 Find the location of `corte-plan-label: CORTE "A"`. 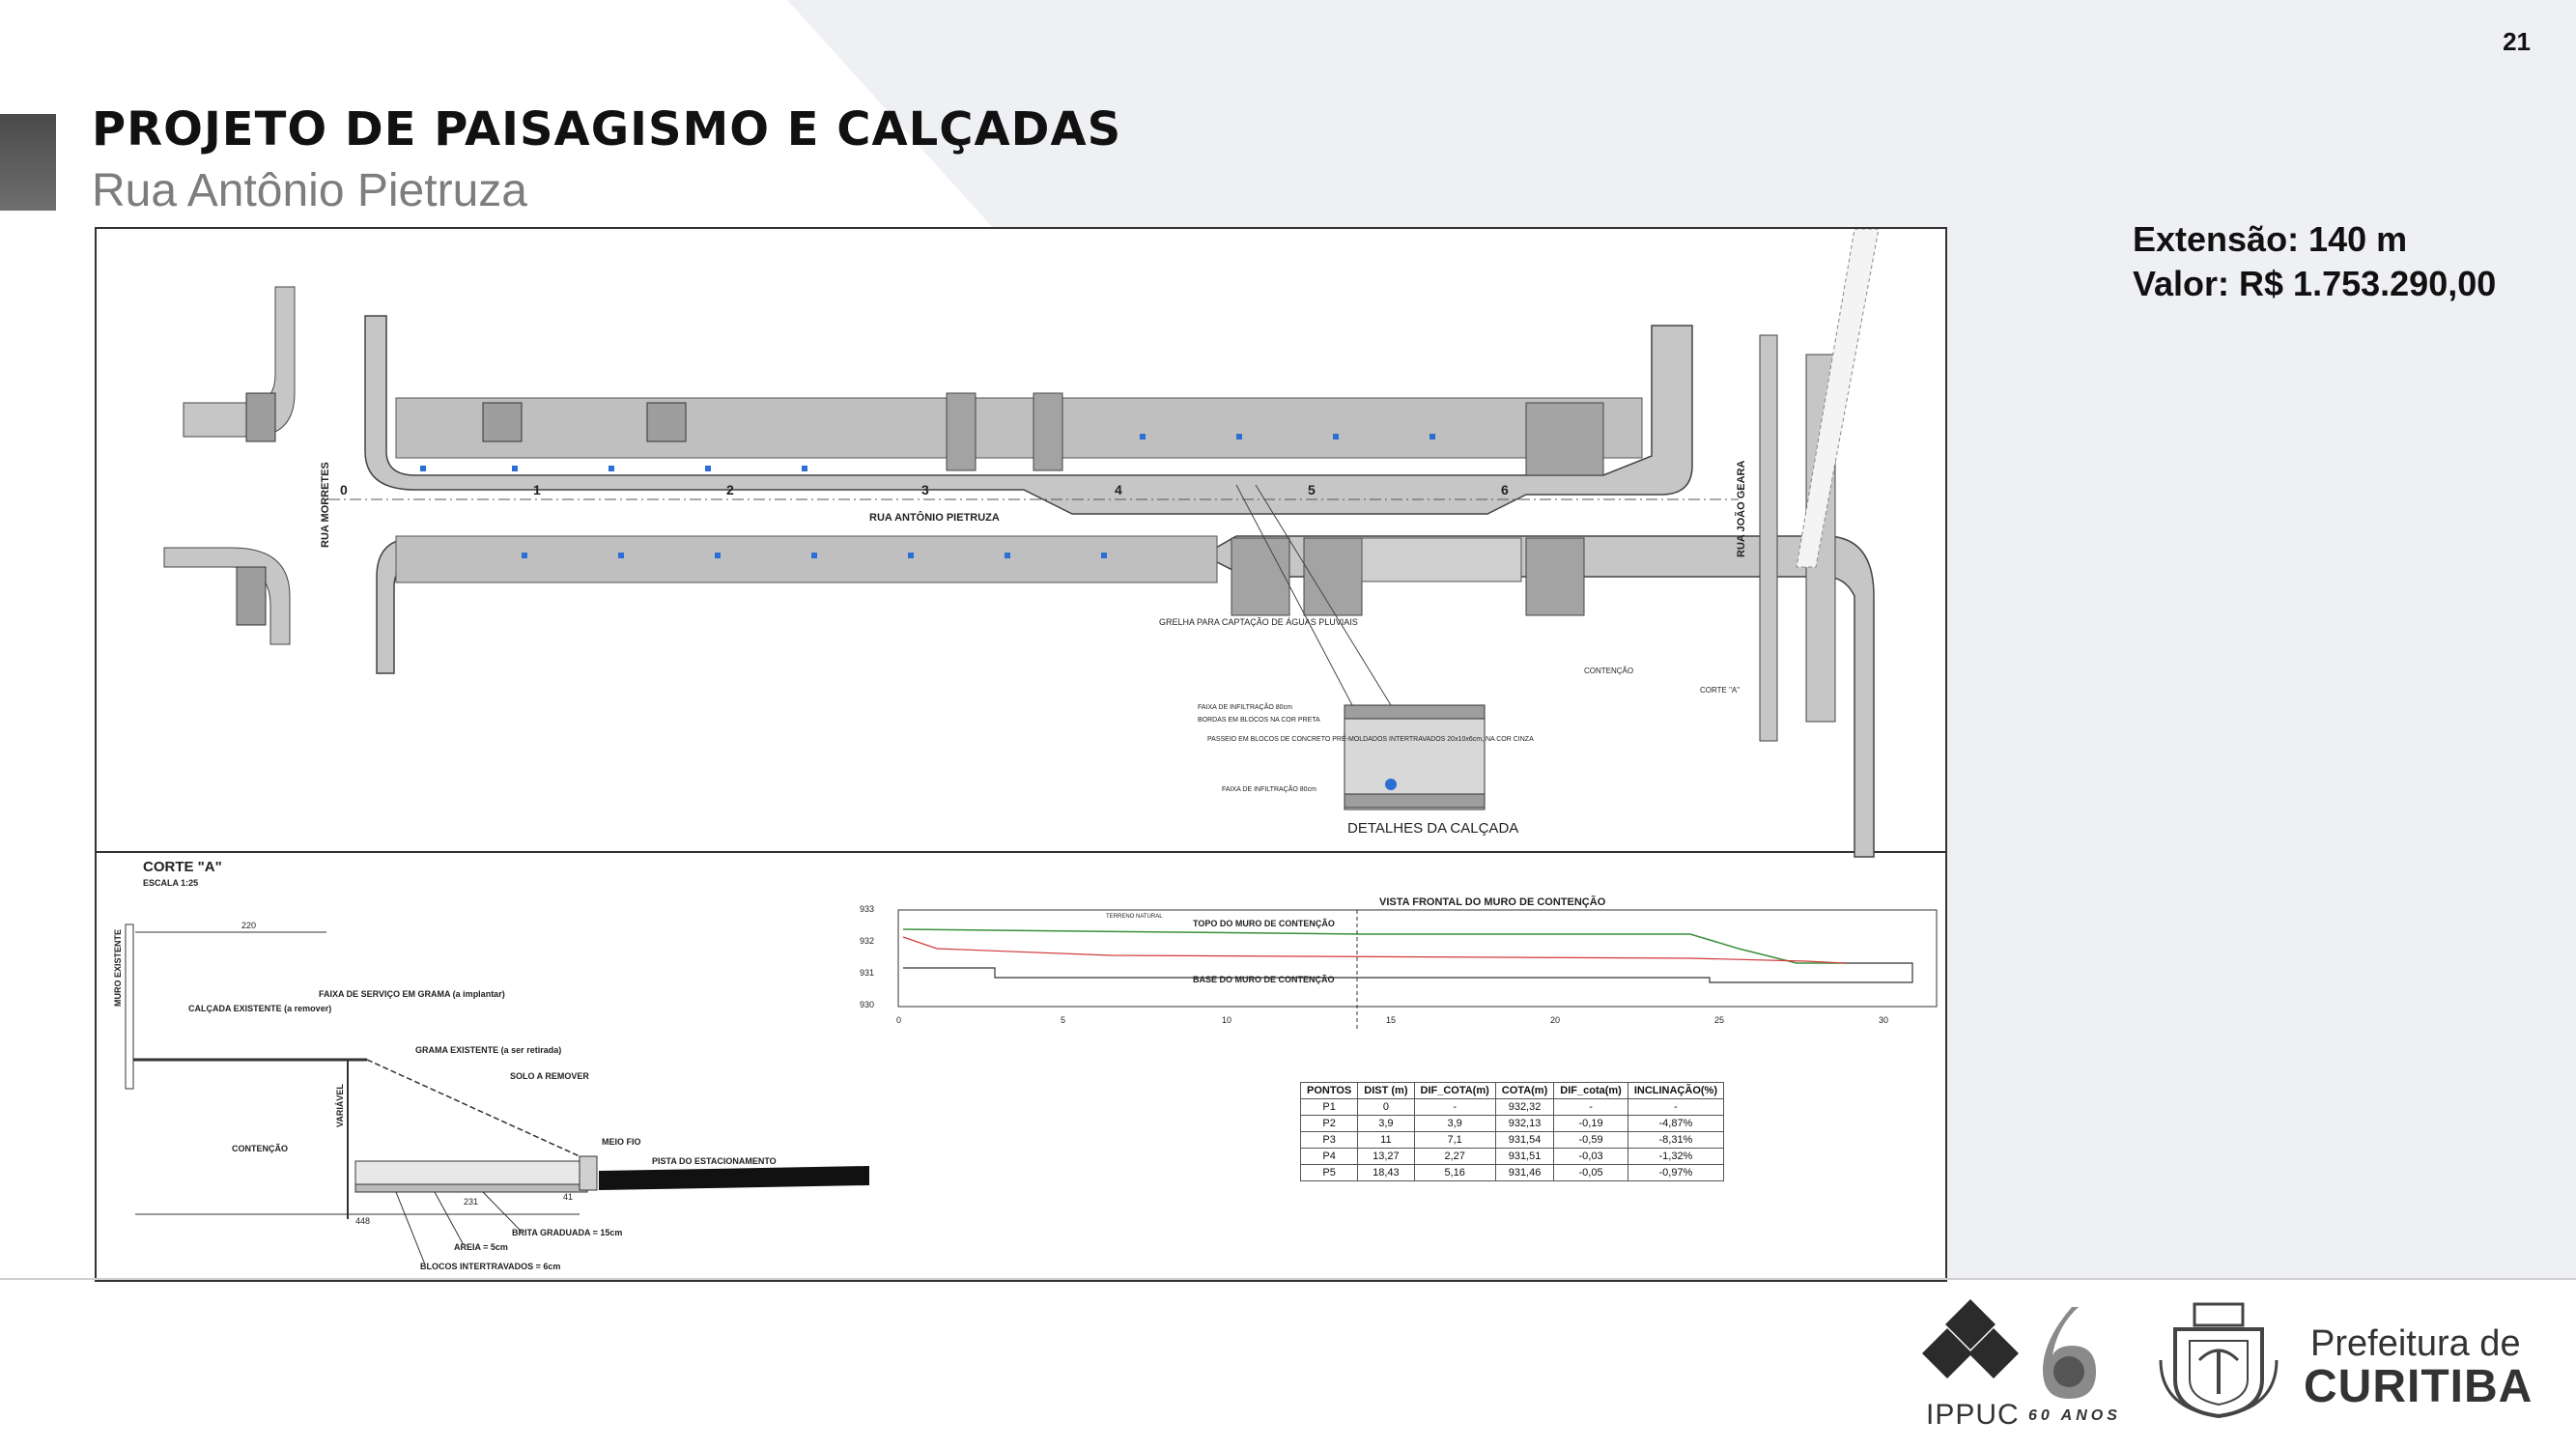

corte-plan-label: CORTE "A" is located at coordinates (1720, 690).